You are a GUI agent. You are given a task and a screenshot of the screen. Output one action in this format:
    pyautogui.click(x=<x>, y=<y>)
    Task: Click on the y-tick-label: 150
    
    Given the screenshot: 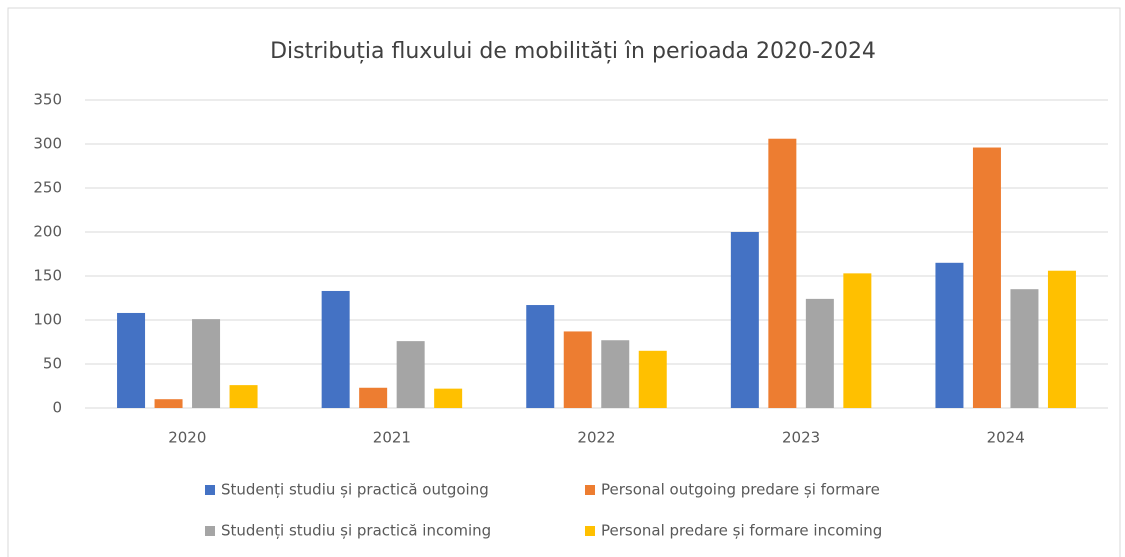 What is the action you would take?
    pyautogui.click(x=47, y=276)
    